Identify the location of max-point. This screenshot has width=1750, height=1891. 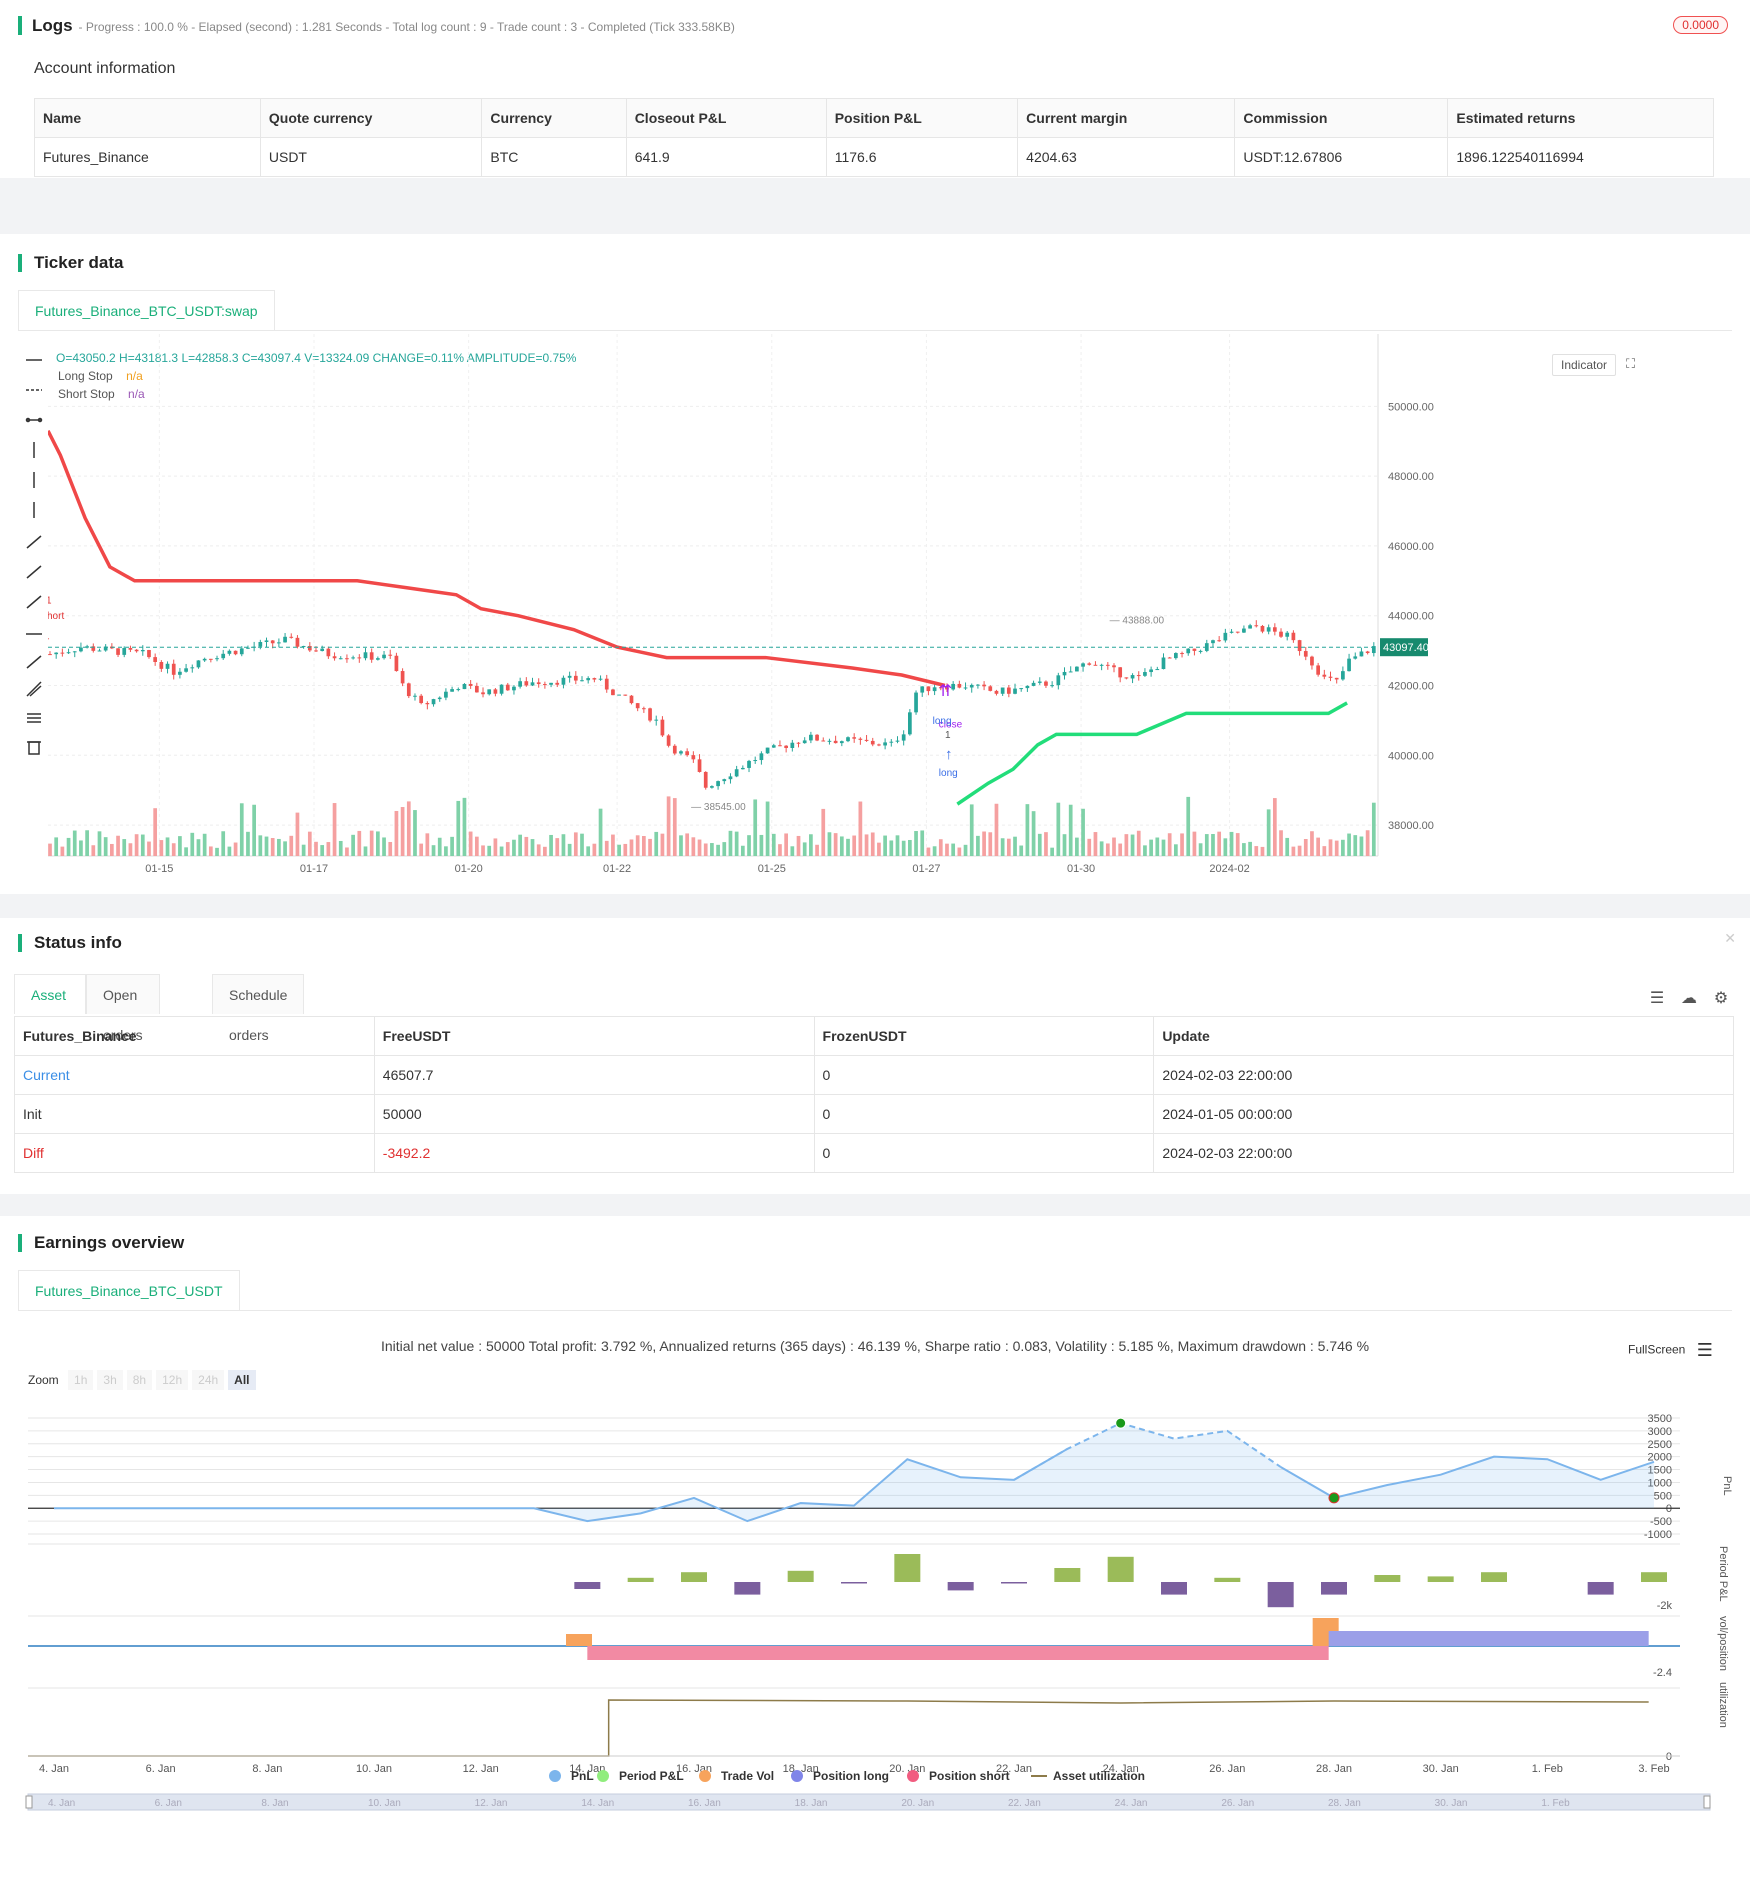
(1121, 1423).